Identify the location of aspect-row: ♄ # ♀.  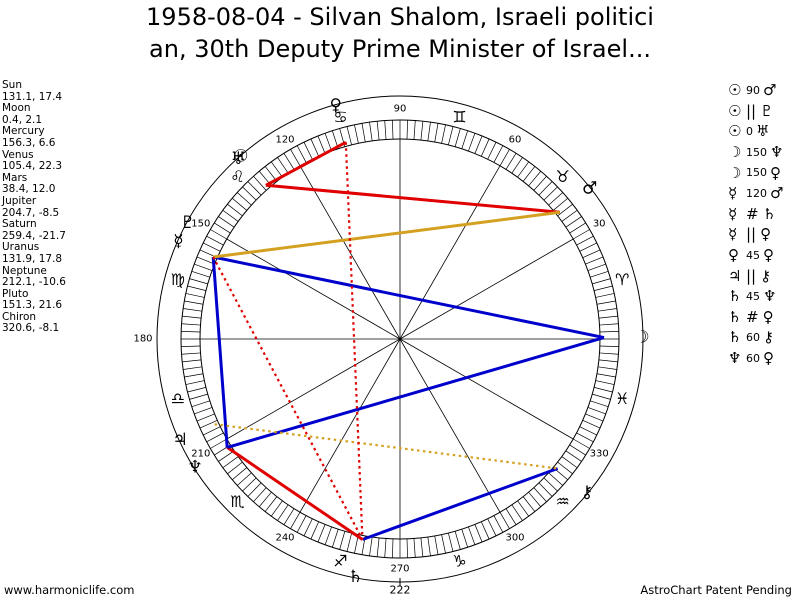
(758, 317).